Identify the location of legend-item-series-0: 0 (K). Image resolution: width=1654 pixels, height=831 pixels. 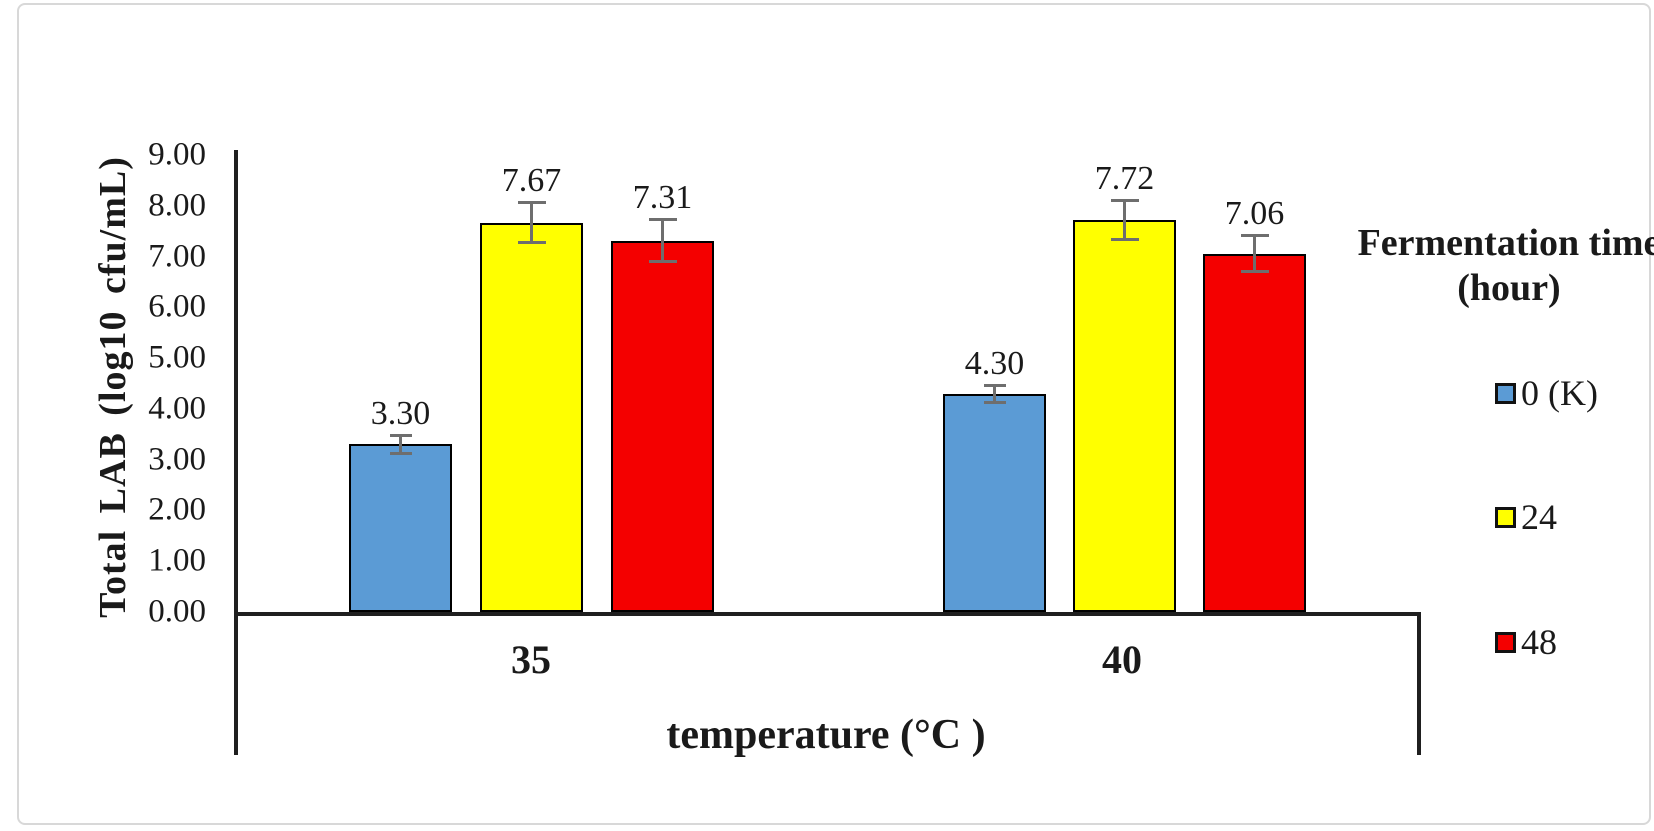
(1546, 393).